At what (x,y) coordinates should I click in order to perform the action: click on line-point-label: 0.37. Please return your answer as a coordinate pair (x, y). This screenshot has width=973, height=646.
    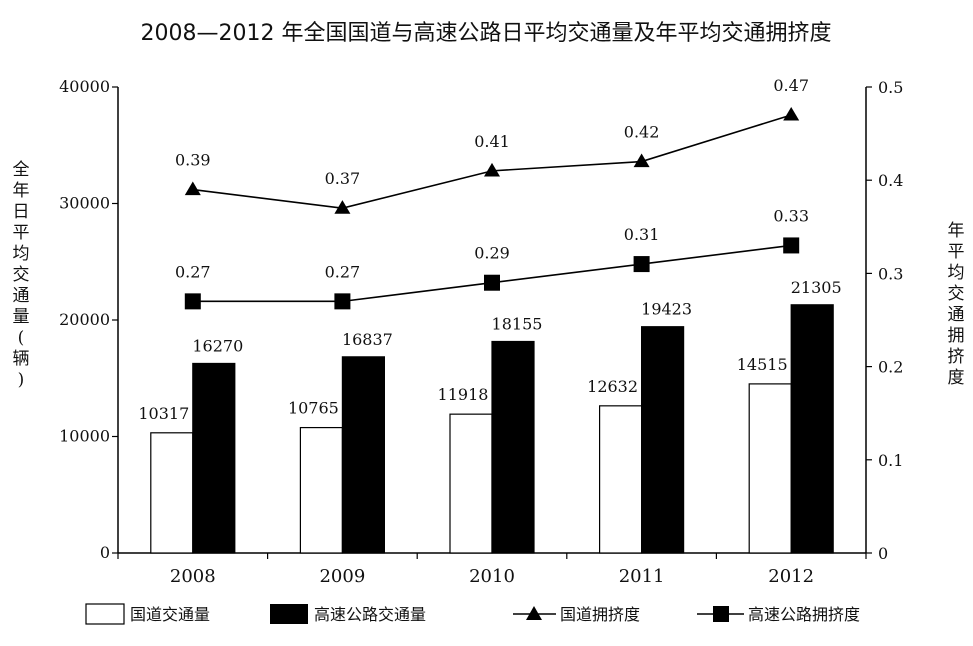
    Looking at the image, I should click on (343, 178).